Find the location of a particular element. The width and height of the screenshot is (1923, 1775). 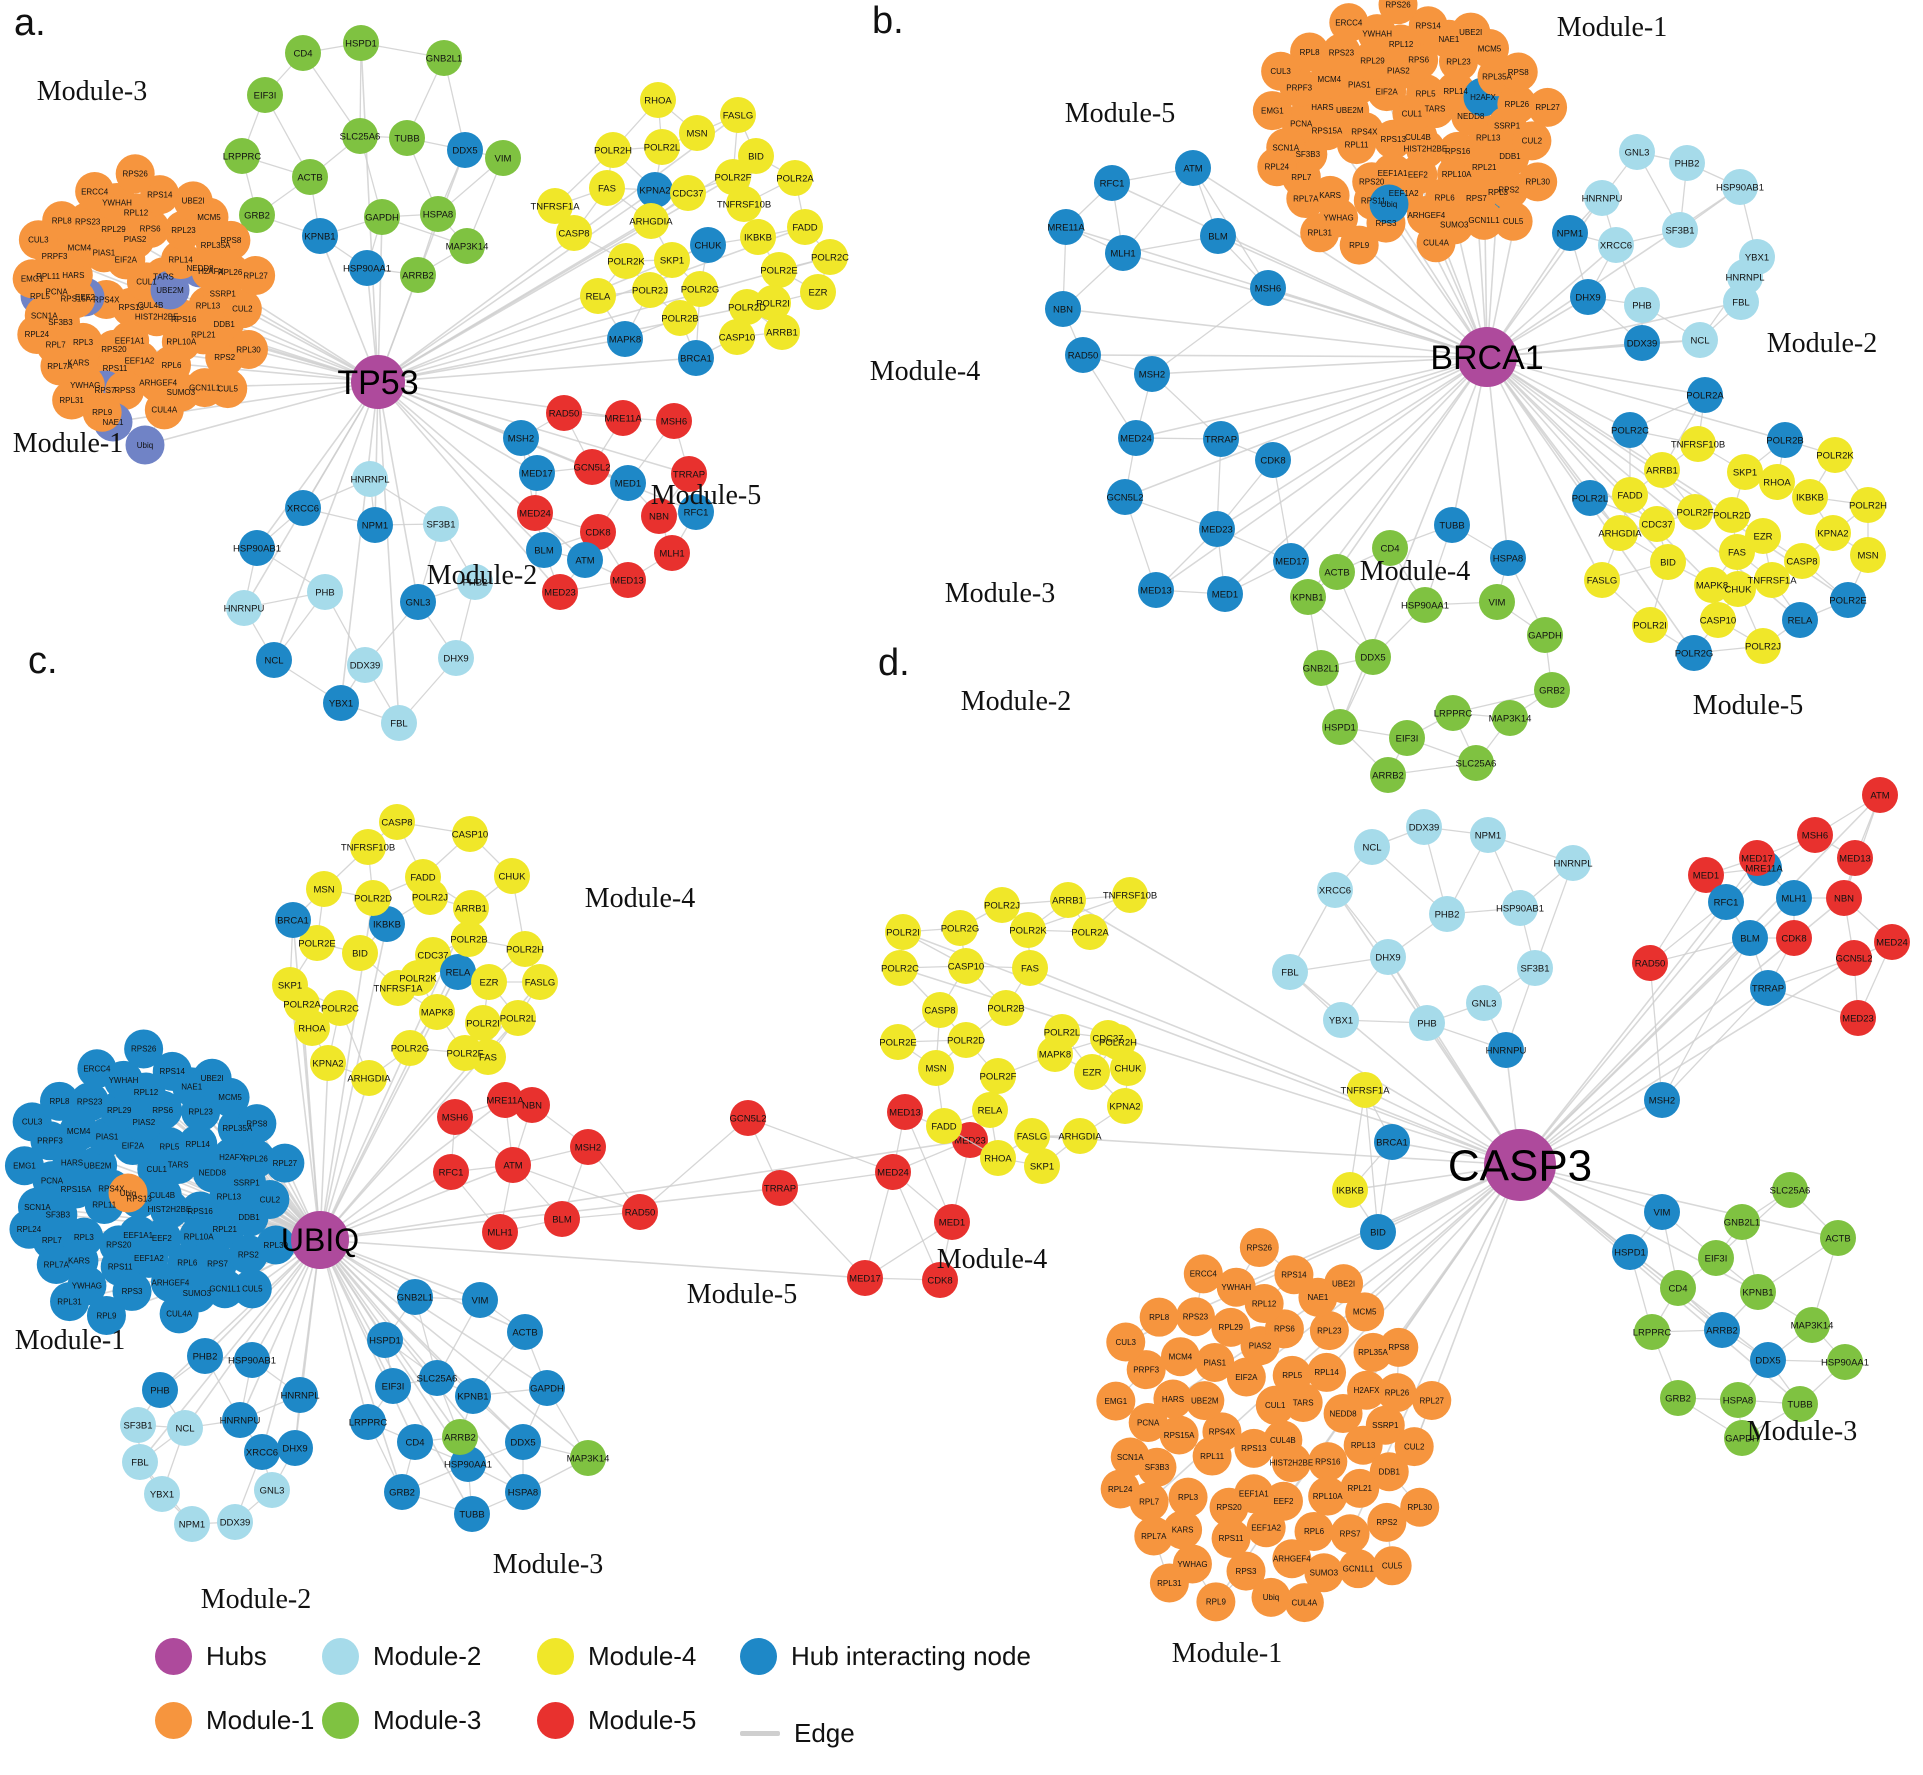

node-label-RPL12: RPL12 is located at coordinates (146, 1092).